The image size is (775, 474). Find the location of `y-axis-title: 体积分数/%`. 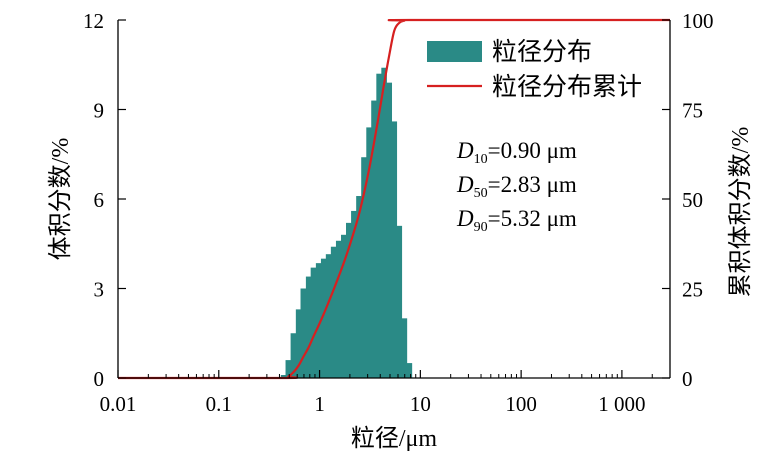

y-axis-title: 体积分数/% is located at coordinates (60, 199).